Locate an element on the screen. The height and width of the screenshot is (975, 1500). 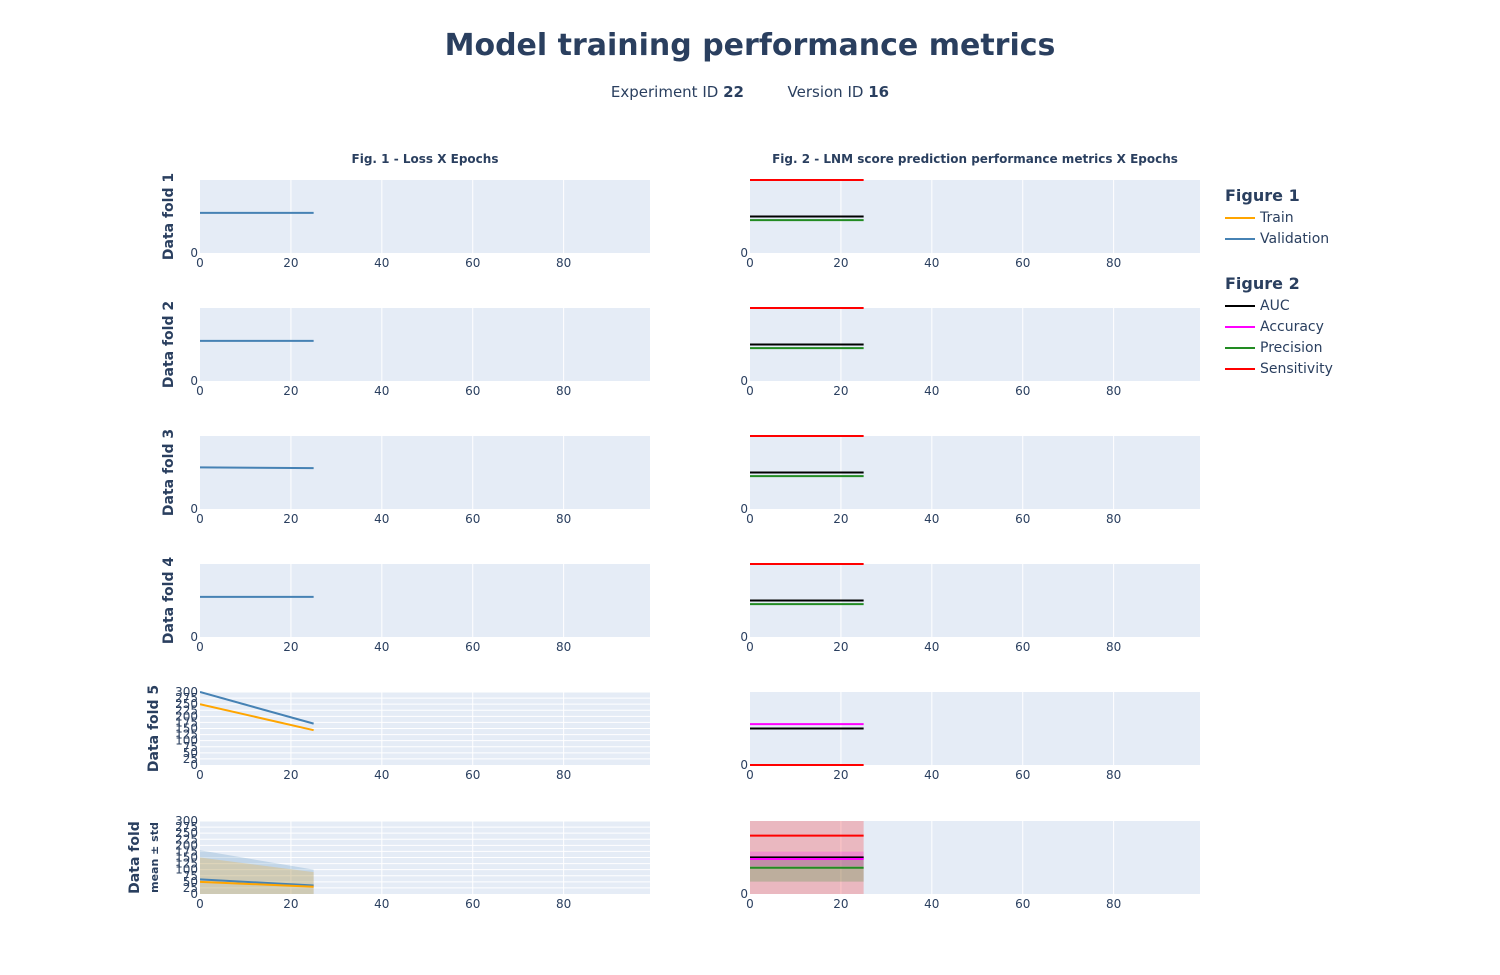
loss-panel-6-y-tick-label: 250 is located at coordinates (186, 833).